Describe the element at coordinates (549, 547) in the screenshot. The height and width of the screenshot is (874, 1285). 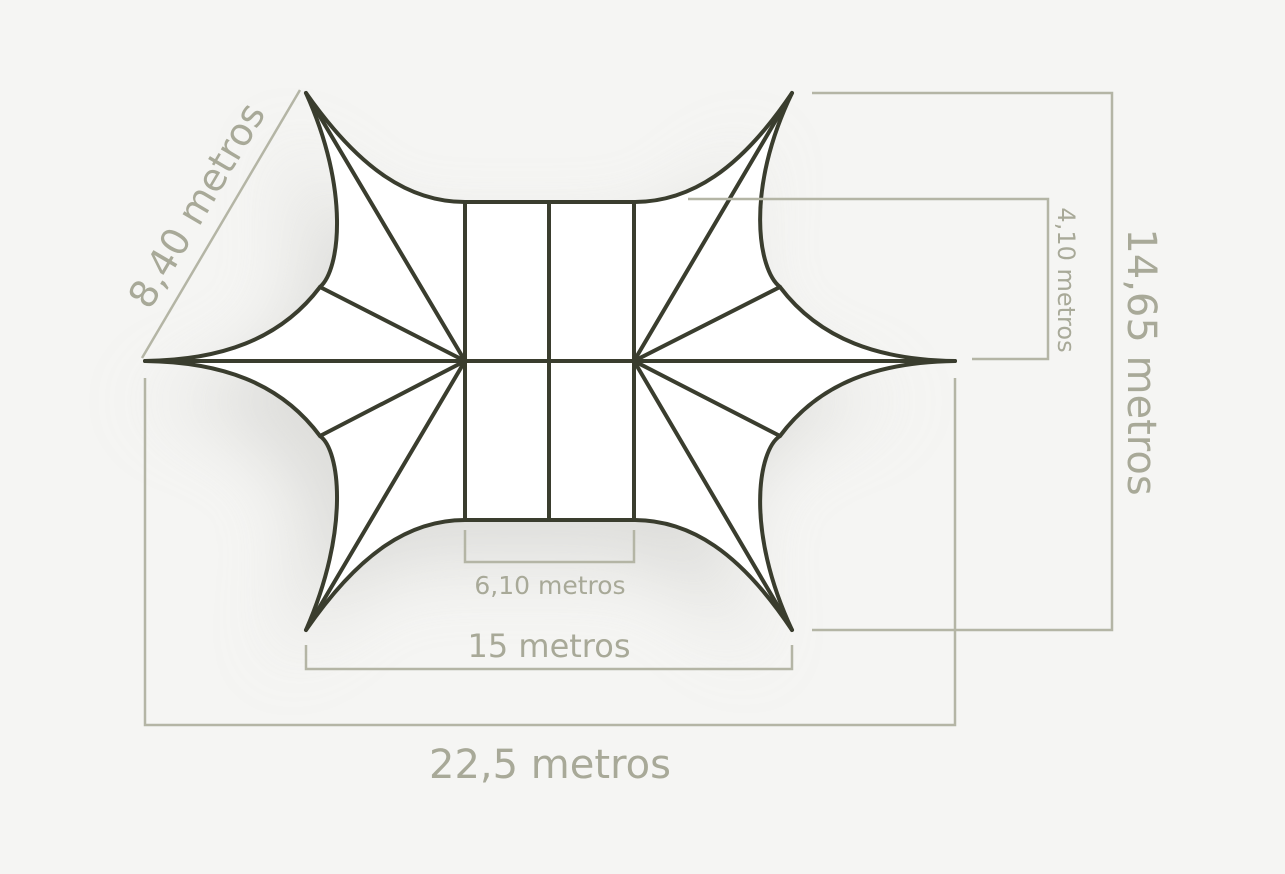
I see `center-width-dimension-line` at that location.